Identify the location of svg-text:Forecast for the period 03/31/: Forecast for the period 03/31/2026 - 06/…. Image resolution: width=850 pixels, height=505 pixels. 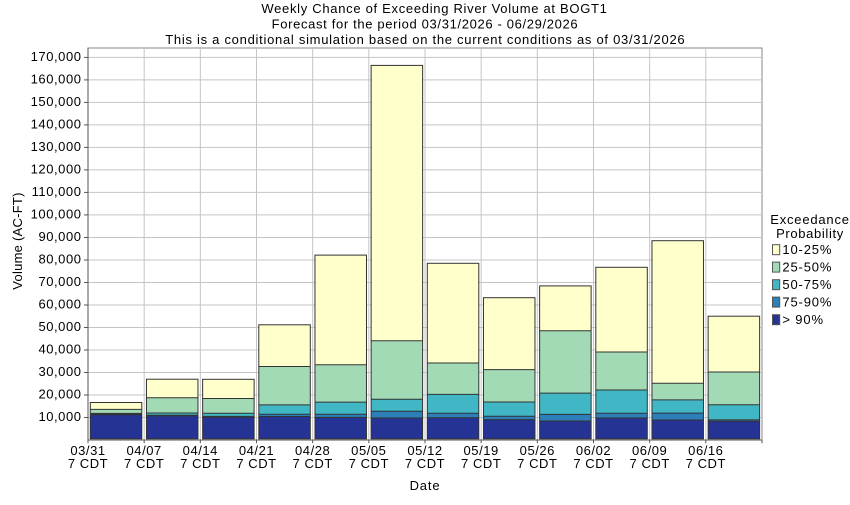
(425, 24).